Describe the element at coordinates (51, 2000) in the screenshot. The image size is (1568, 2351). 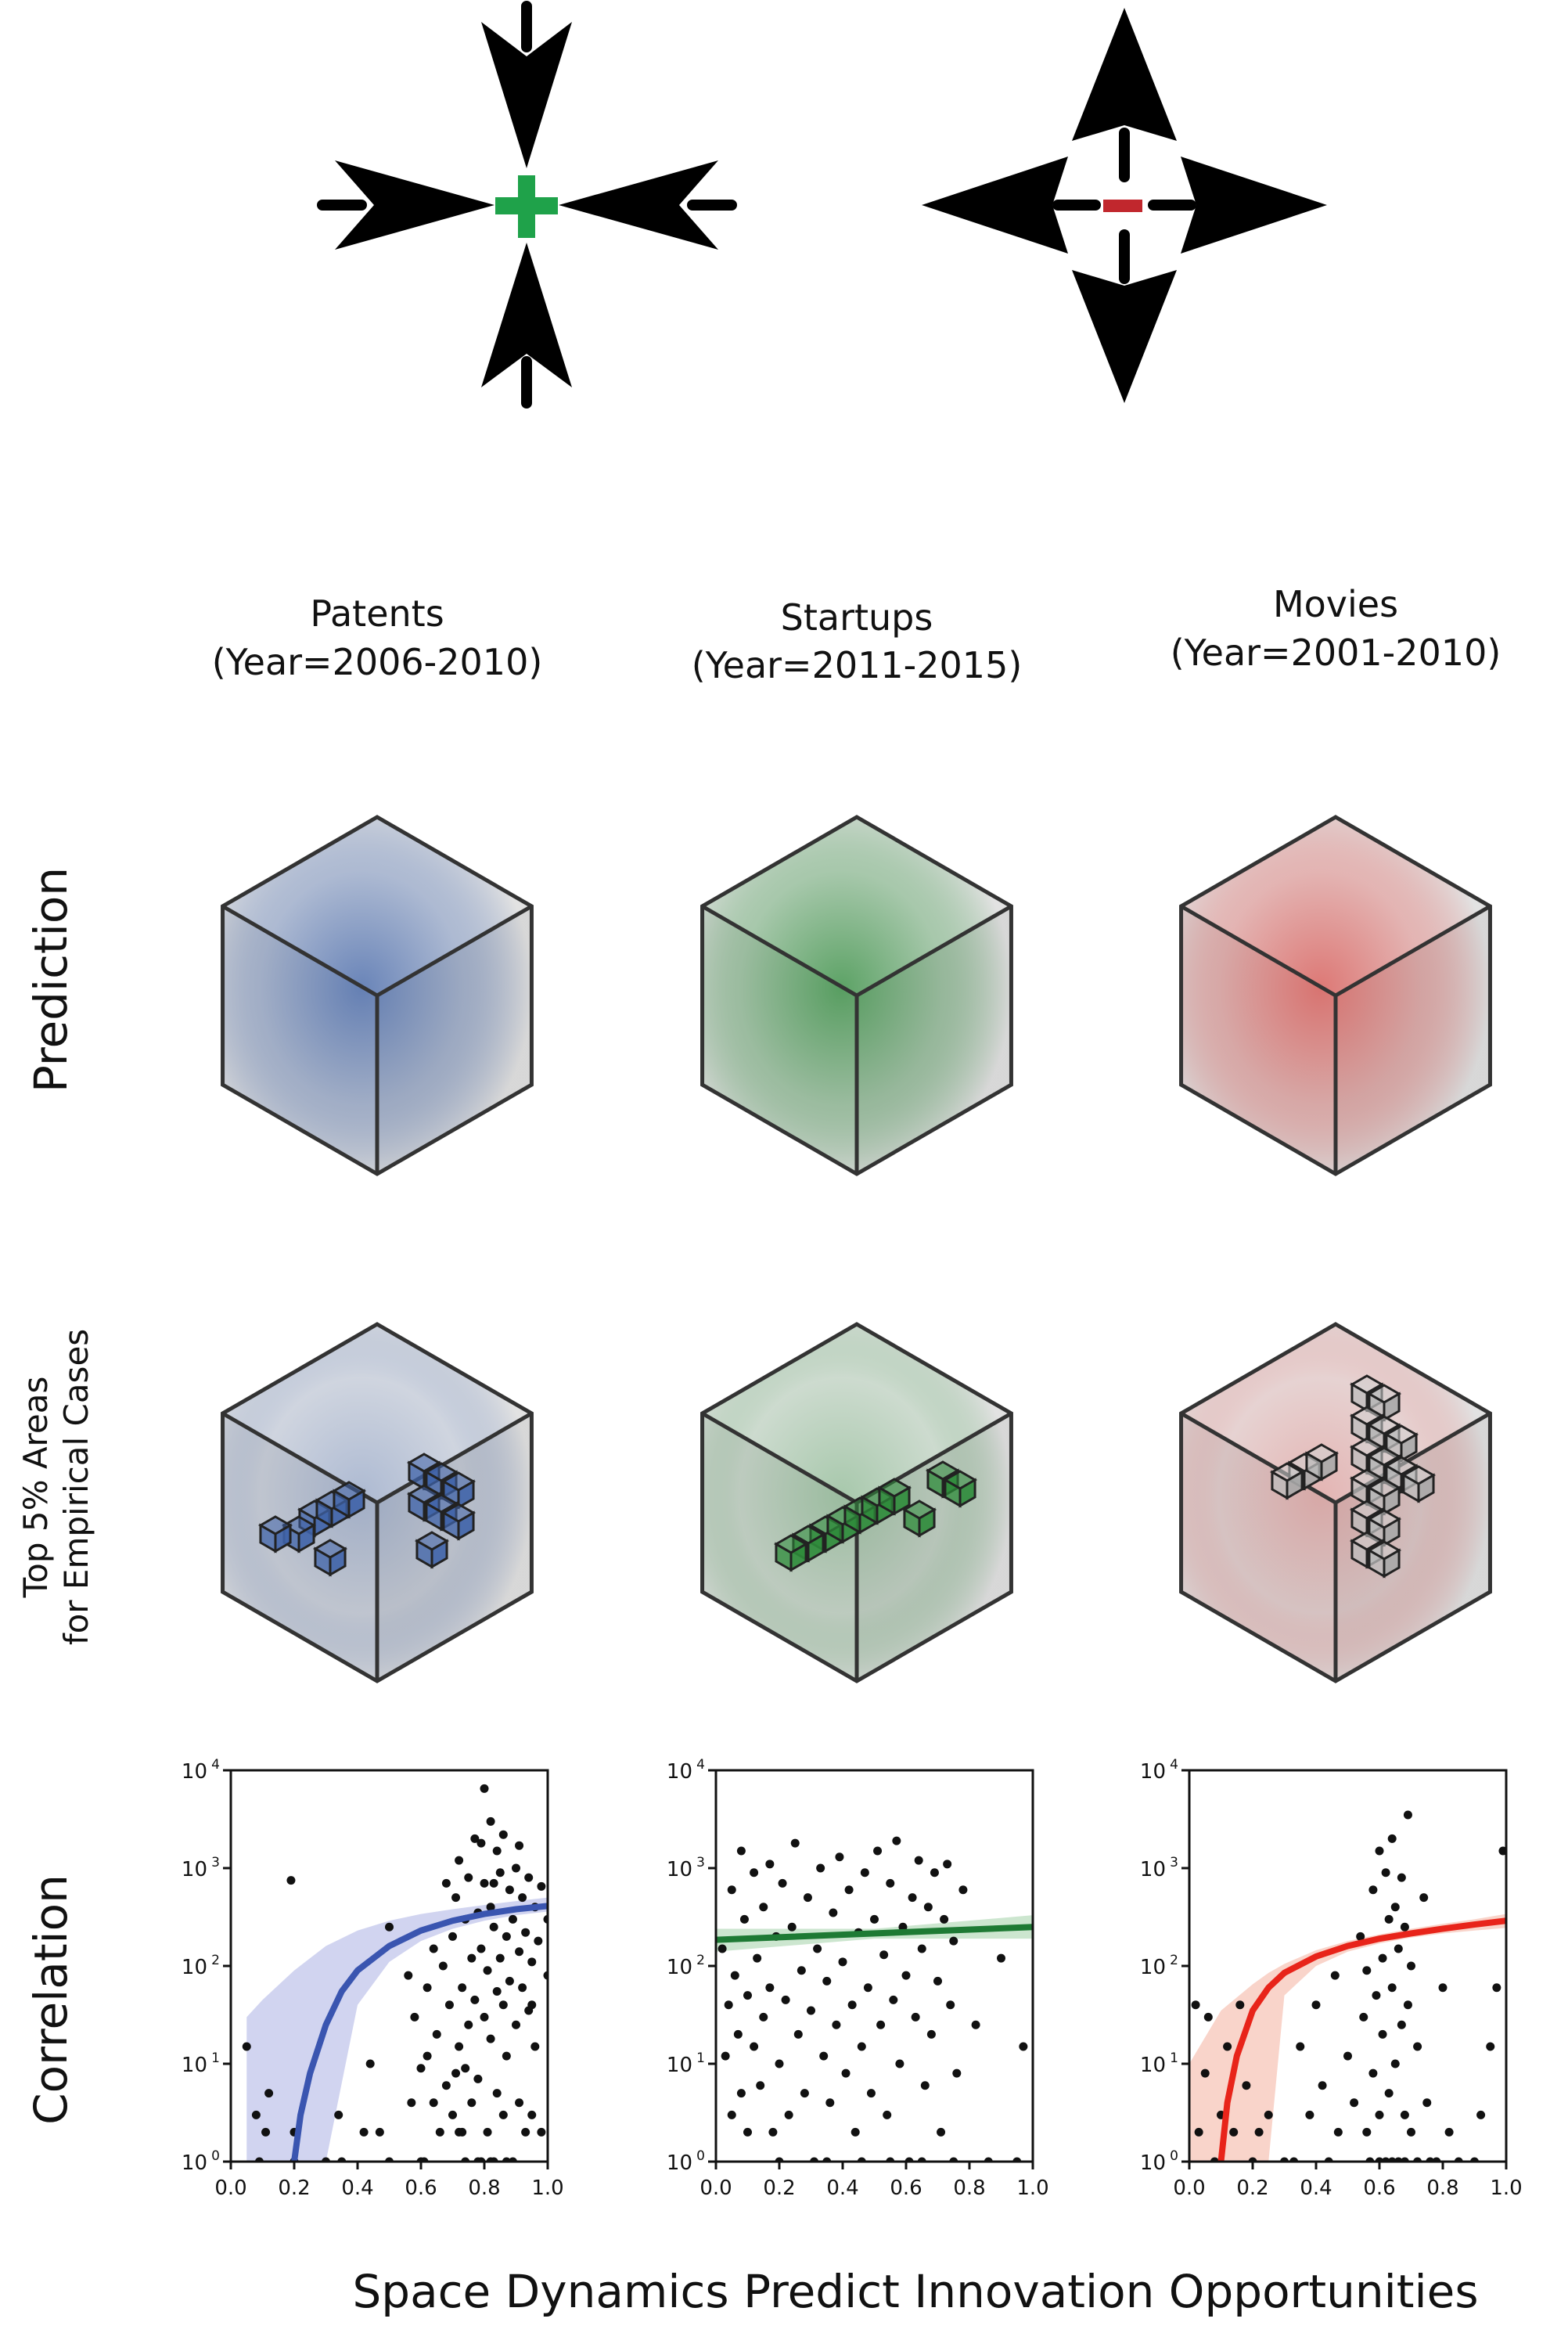
I see `row-label-correlation: Correlation` at that location.